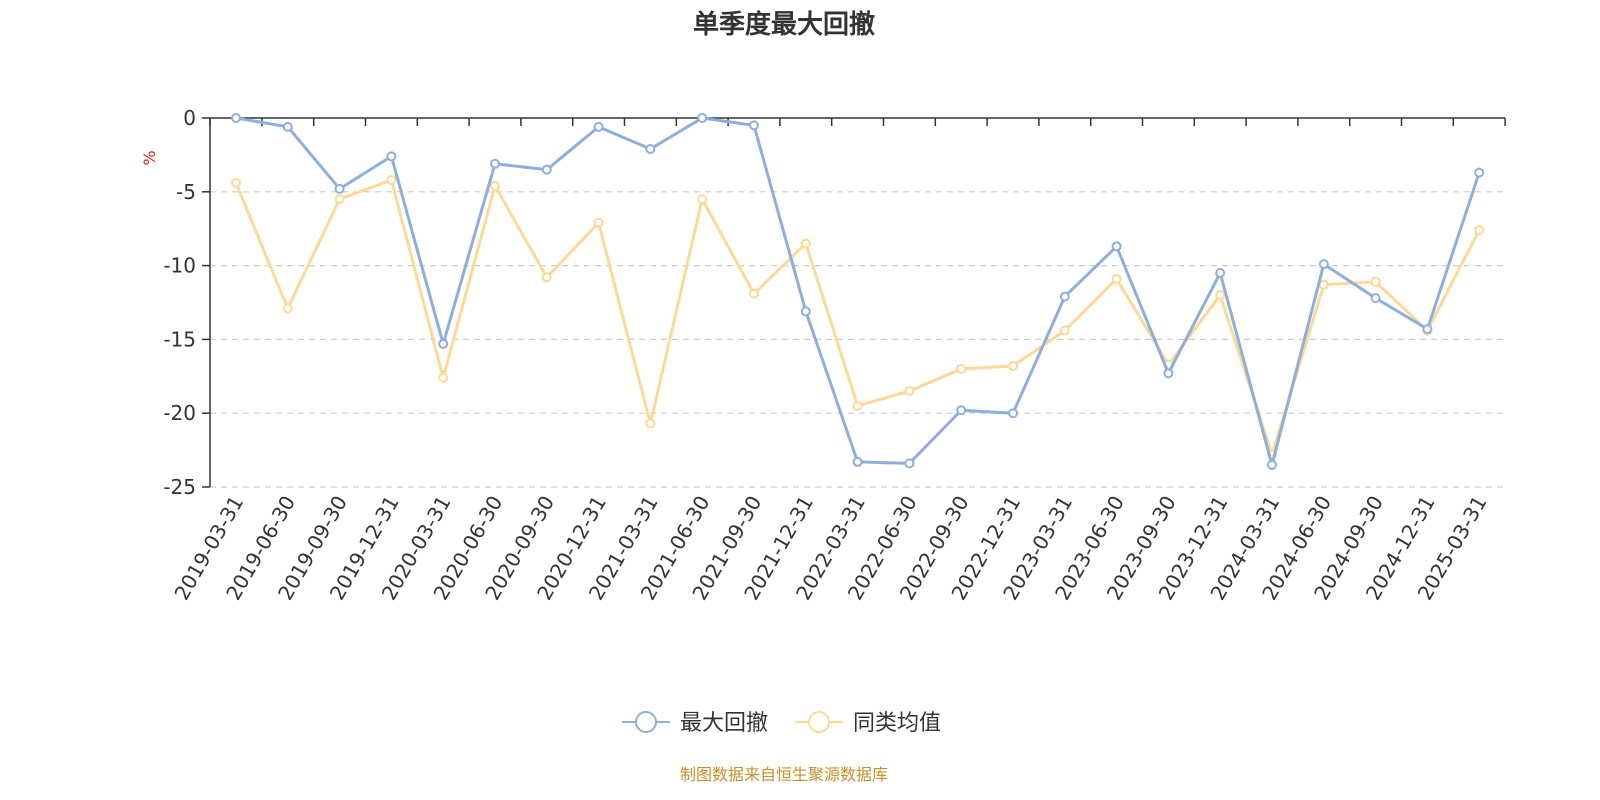  I want to click on y-tick-label: 0, so click(189, 118).